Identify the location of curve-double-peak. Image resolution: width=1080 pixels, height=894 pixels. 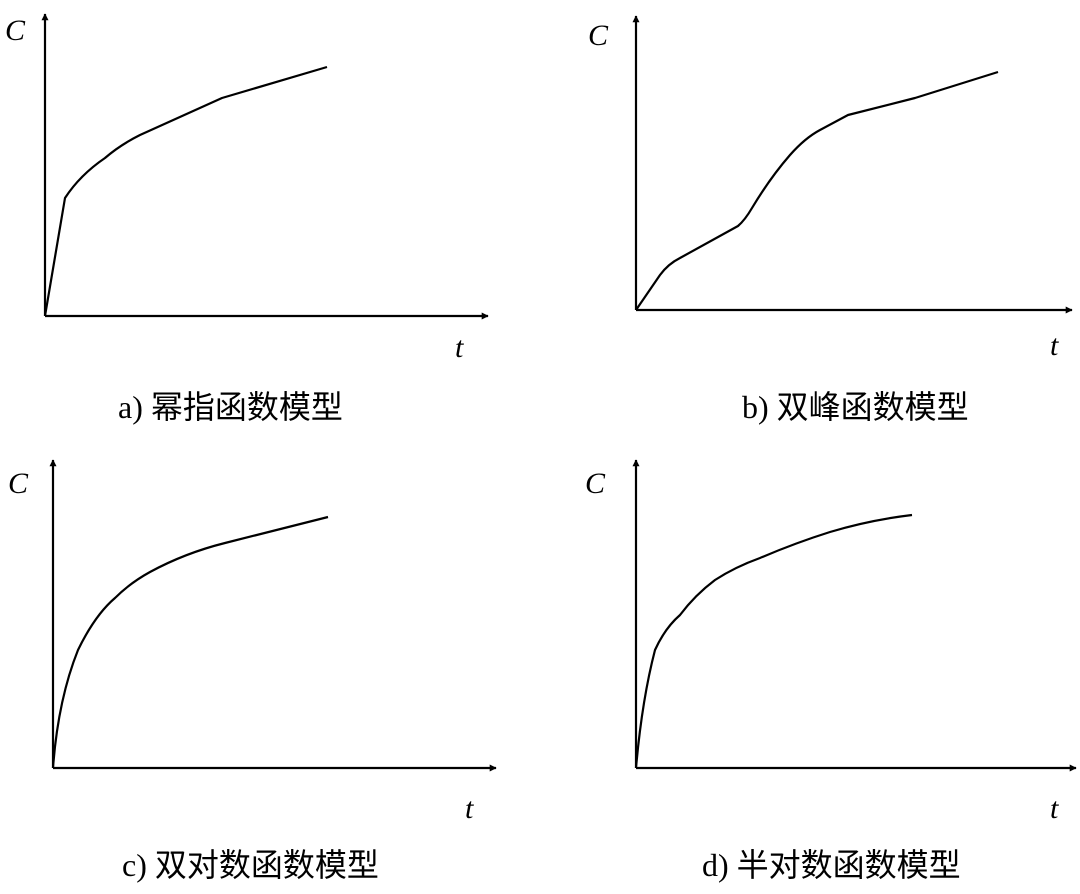
(817, 190).